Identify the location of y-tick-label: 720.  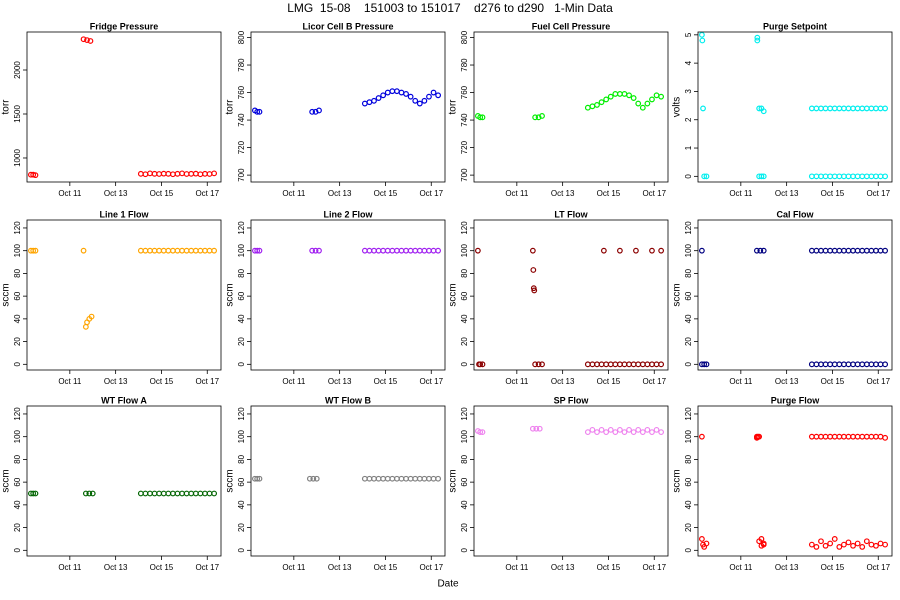
(241, 147).